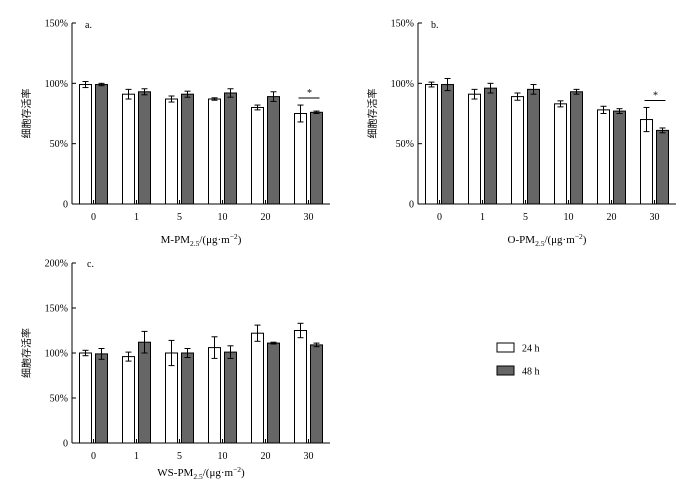  Describe the element at coordinates (201, 240) in the screenshot. I see `x-axis-label: M-PM2.5/(μg·m−2)` at that location.